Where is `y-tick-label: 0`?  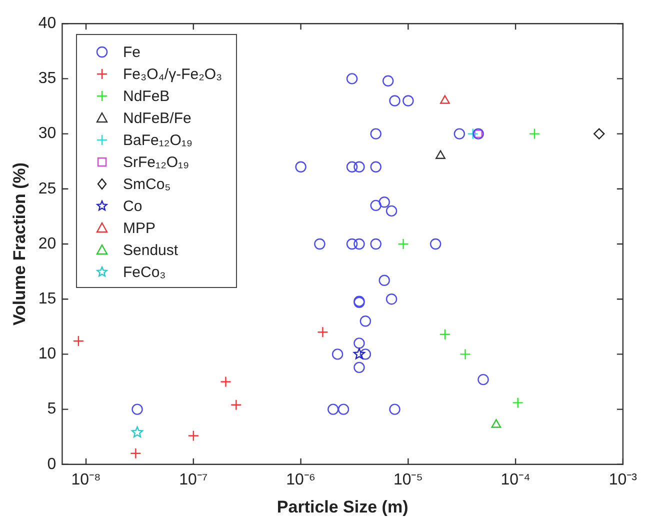
y-tick-label: 0 is located at coordinates (51, 464).